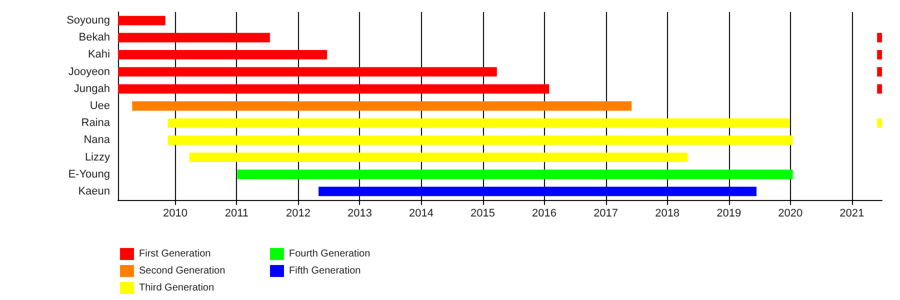 The height and width of the screenshot is (300, 900). What do you see at coordinates (99, 54) in the screenshot?
I see `y-tick-label: Kahi` at bounding box center [99, 54].